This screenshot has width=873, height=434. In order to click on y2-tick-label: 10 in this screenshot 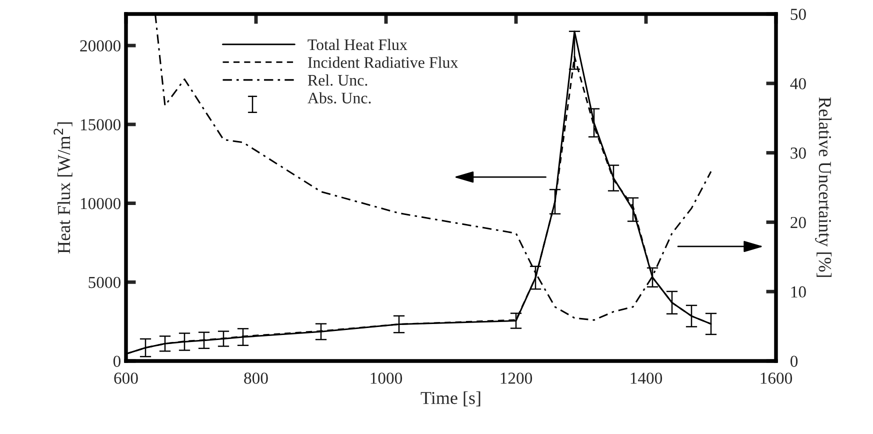, I will do `click(798, 292)`.